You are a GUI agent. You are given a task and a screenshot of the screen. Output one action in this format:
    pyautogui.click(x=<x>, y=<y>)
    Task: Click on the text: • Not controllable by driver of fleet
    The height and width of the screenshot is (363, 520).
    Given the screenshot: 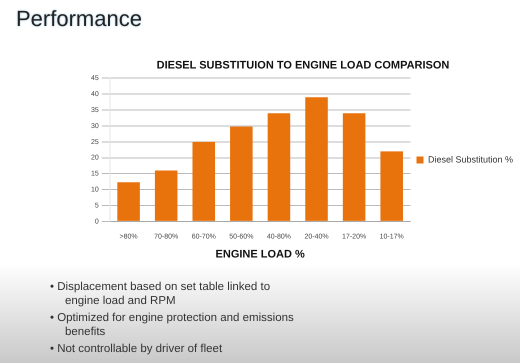 What is the action you would take?
    pyautogui.click(x=137, y=349)
    